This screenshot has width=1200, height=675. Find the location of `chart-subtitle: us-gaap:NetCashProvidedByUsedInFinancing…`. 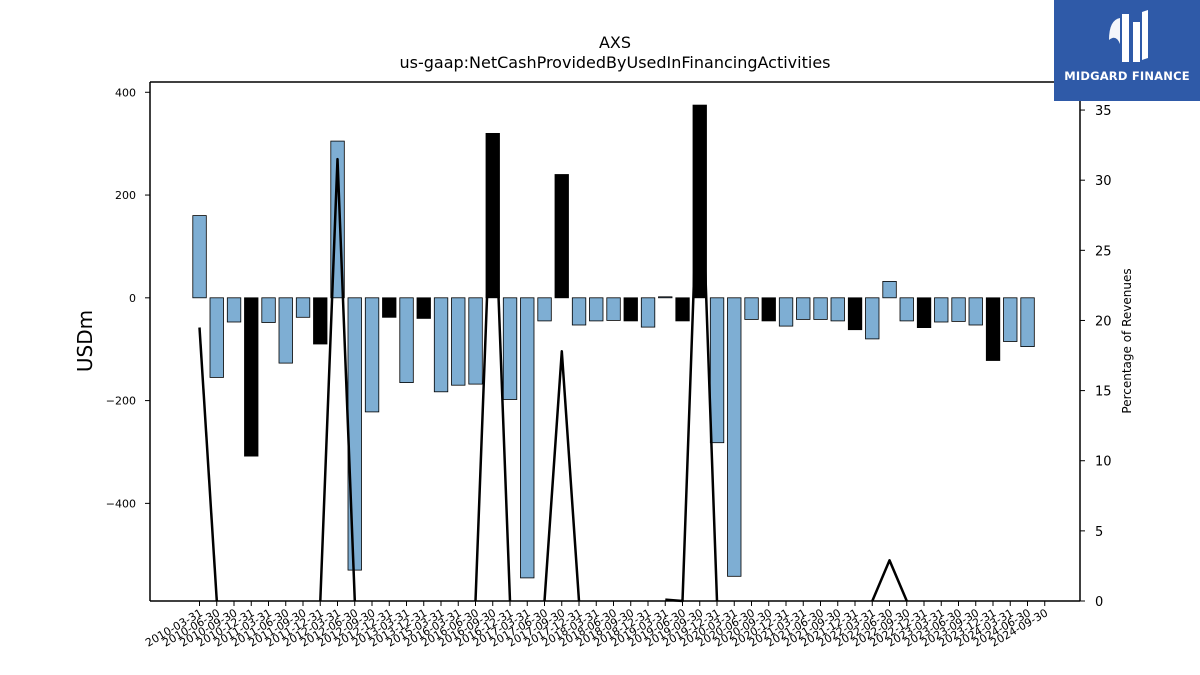

chart-subtitle: us-gaap:NetCashProvidedByUsedInFinancing… is located at coordinates (614, 62).